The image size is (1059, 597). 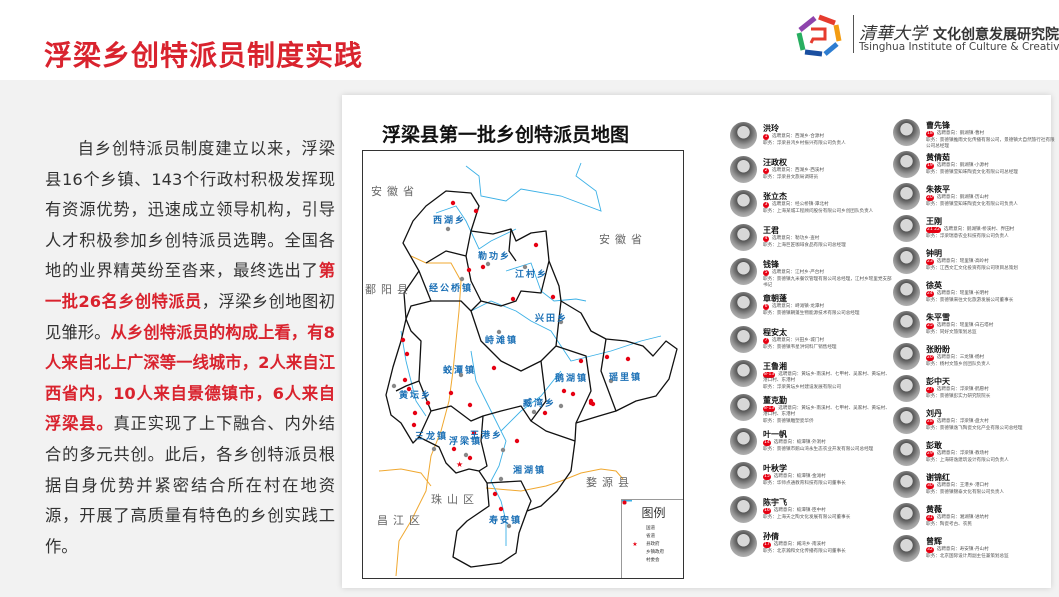 I want to click on legend-label: 乡镇政府, so click(x=655, y=552).